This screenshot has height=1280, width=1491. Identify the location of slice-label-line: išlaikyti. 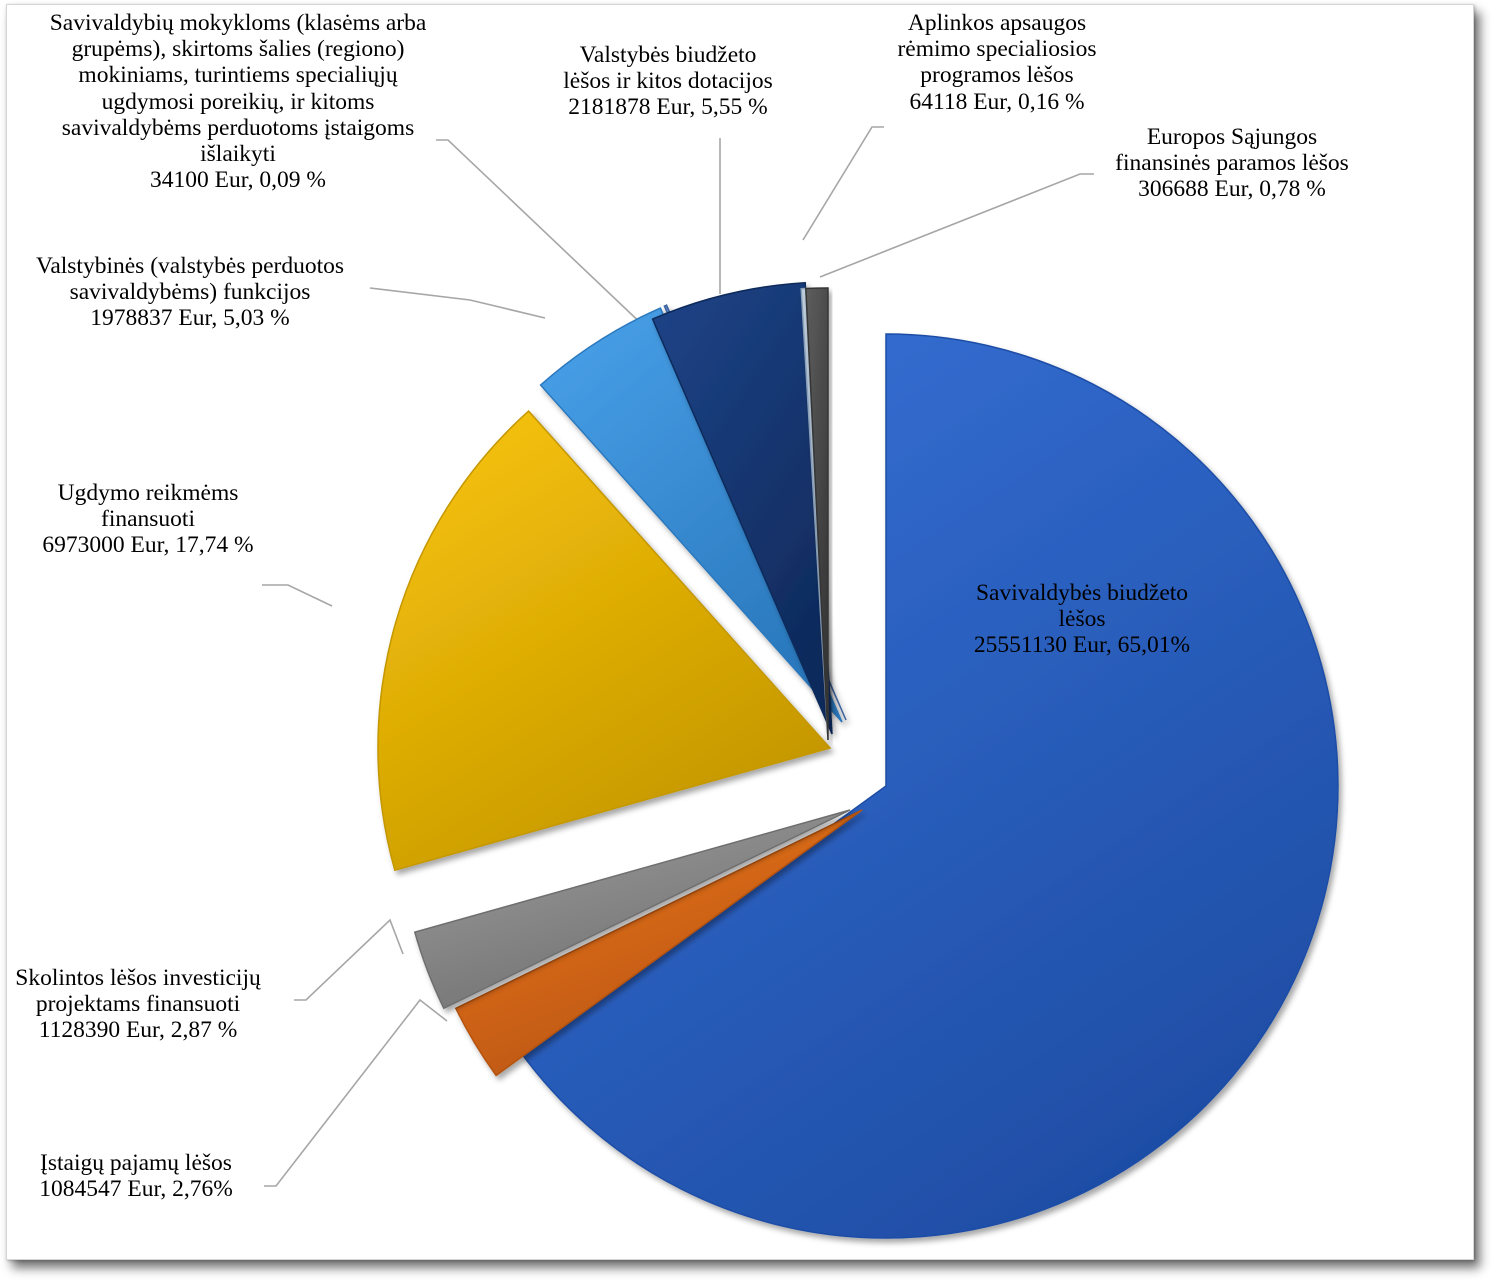
(238, 153).